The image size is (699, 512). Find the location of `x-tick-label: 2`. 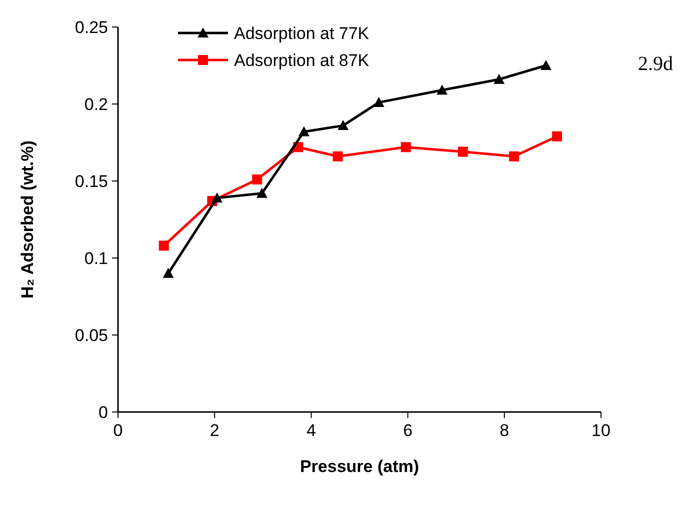

x-tick-label: 2 is located at coordinates (215, 430).